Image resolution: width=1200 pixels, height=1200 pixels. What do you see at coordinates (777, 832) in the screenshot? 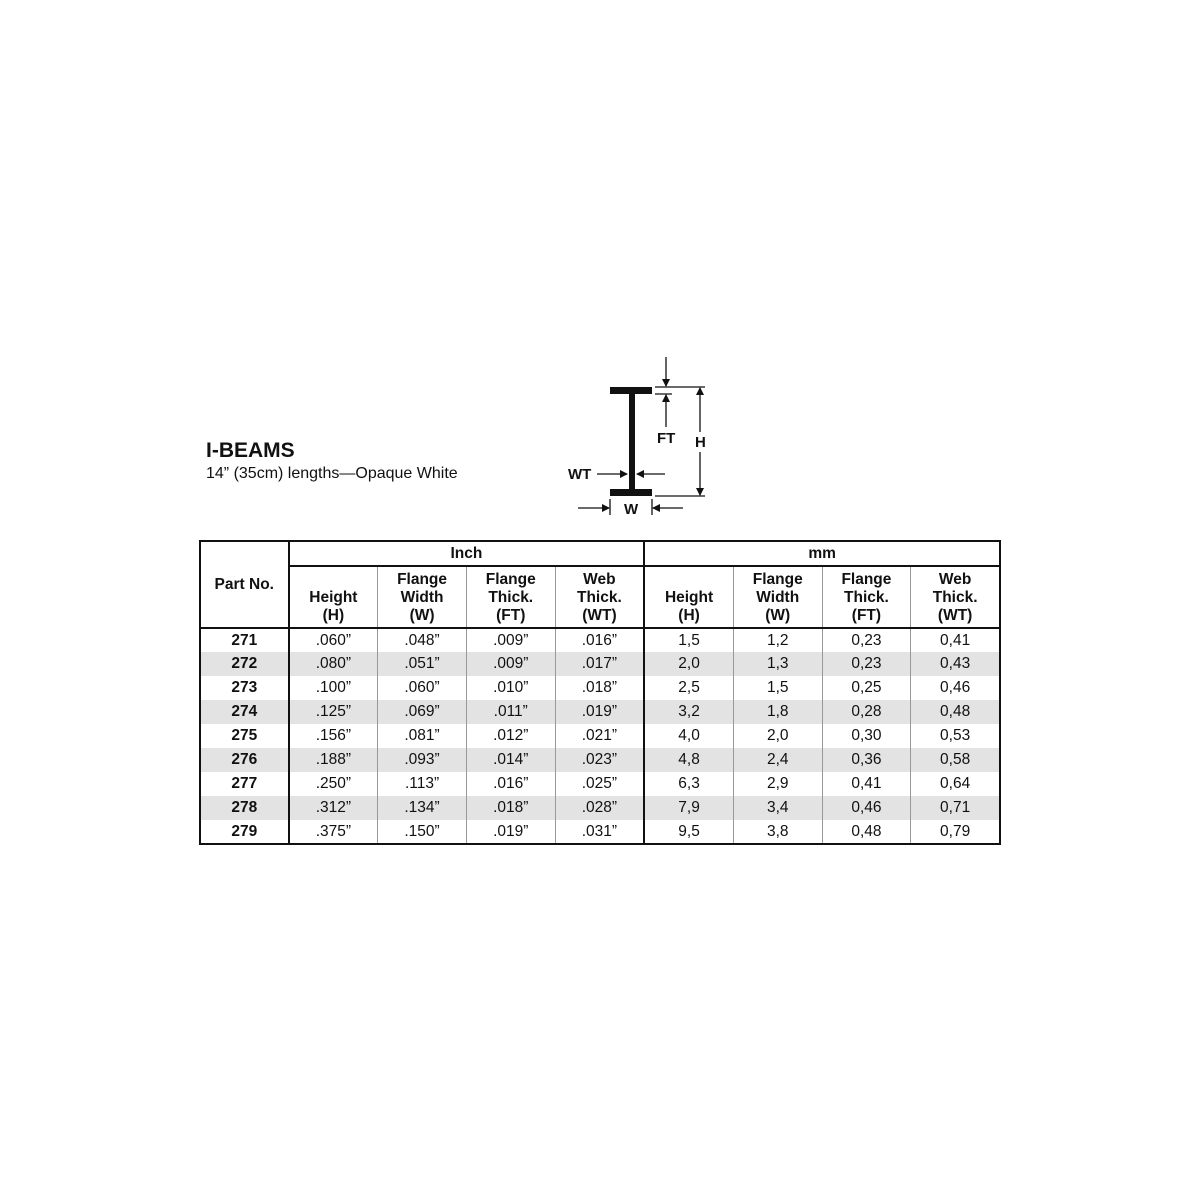
I see `mm-flange-width-cell: 3,8` at bounding box center [777, 832].